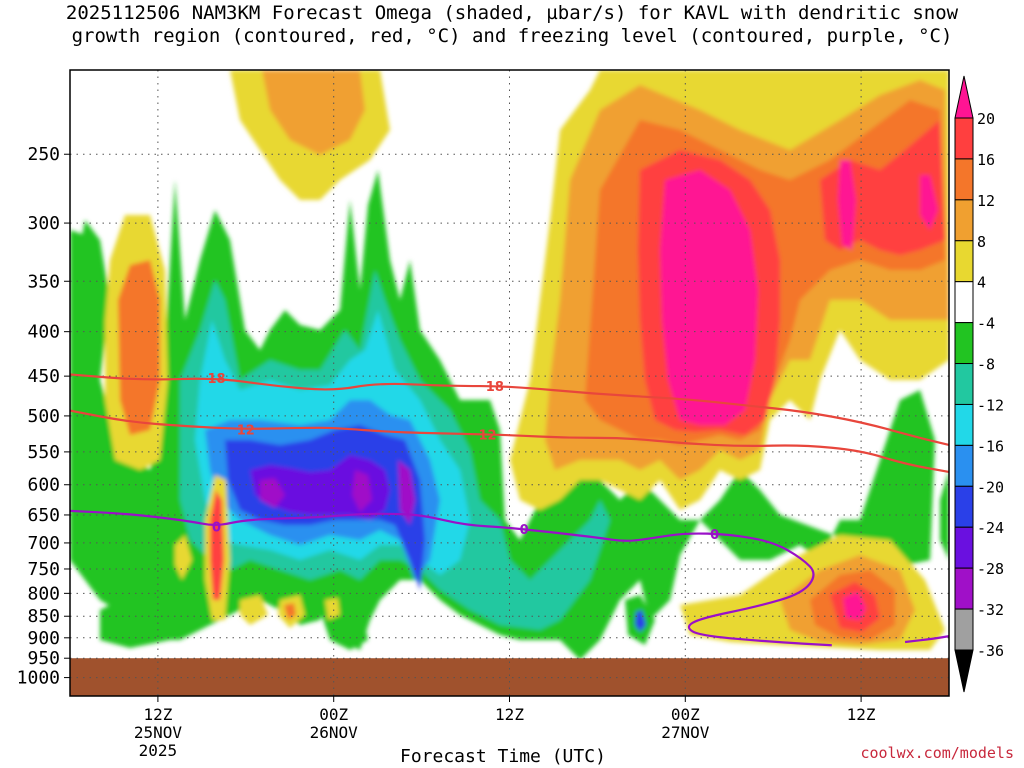  Describe the element at coordinates (964, 671) in the screenshot. I see `colorbar-bottom-arrow` at that location.